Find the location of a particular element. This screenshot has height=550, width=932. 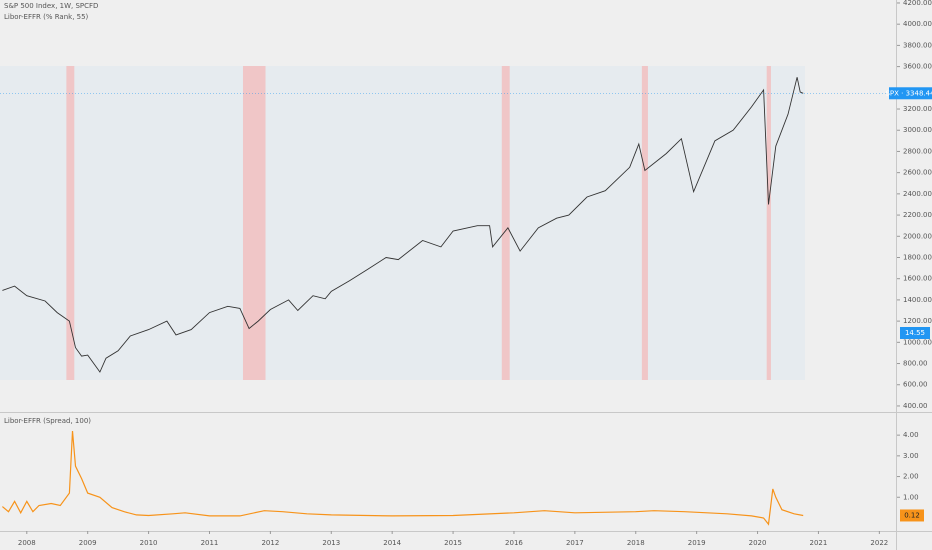

y-tick-label: 4.00 is located at coordinates (911, 435).